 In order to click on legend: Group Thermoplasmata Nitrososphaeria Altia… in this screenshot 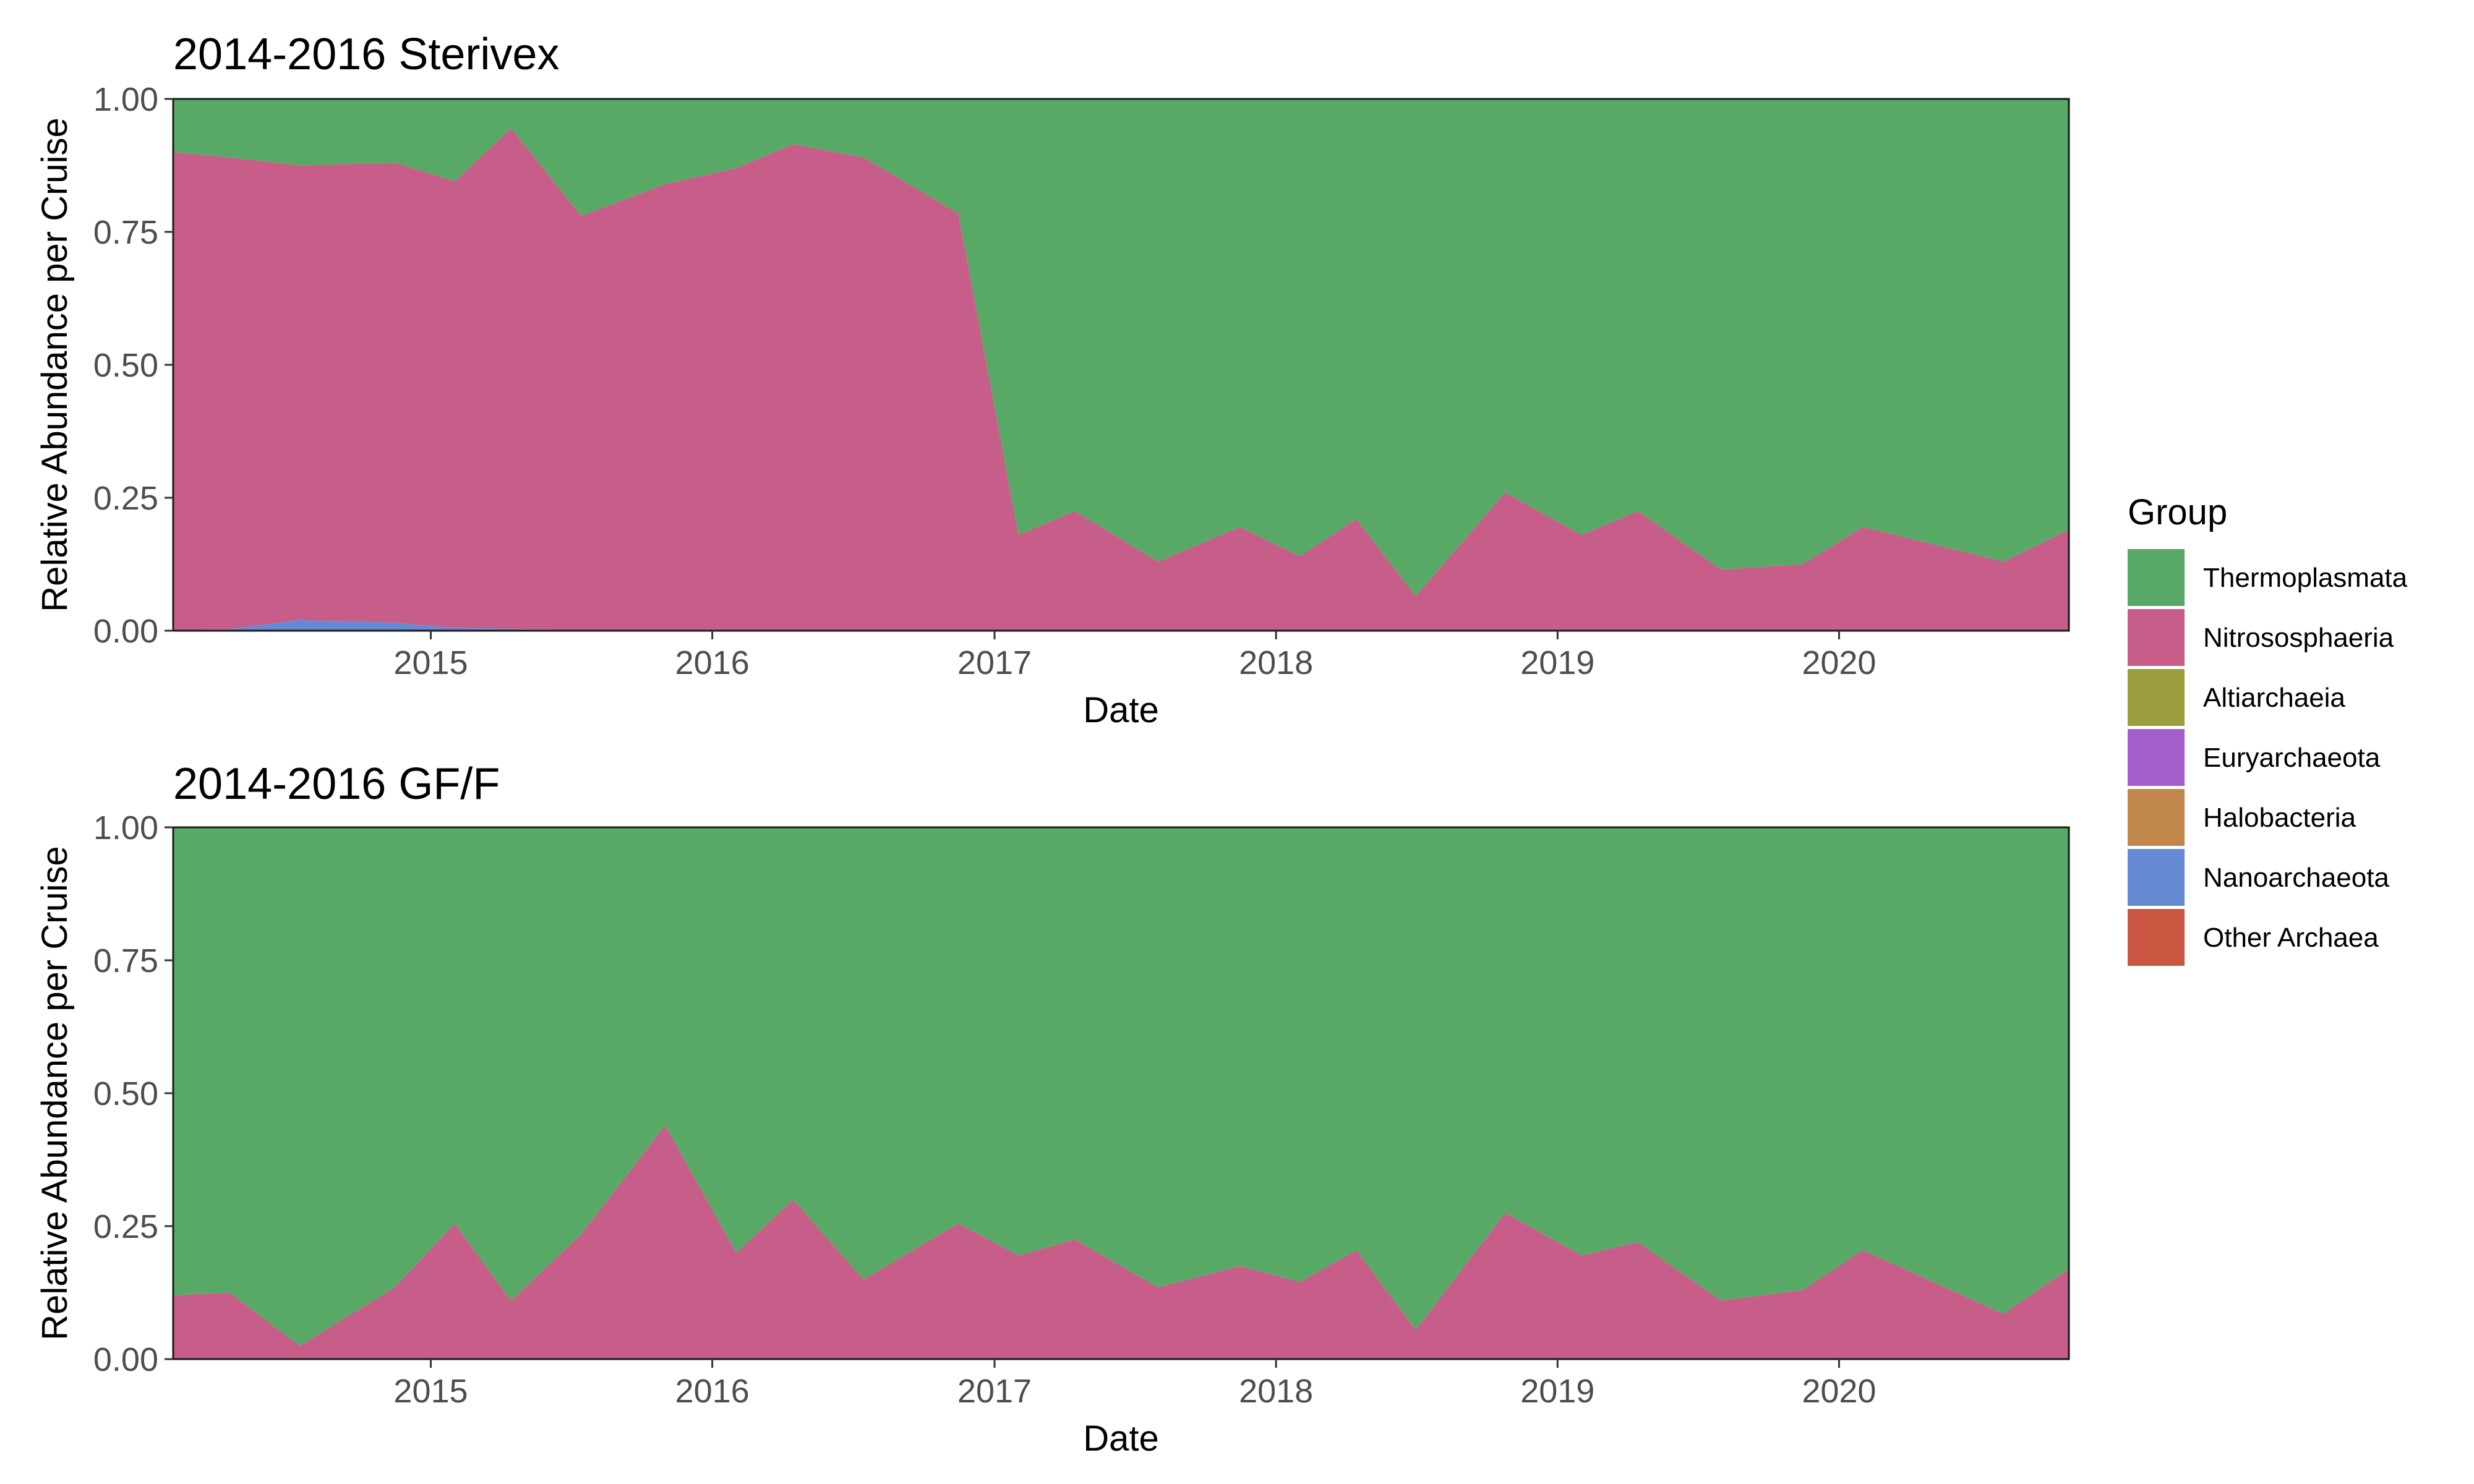, I will do `click(2268, 729)`.